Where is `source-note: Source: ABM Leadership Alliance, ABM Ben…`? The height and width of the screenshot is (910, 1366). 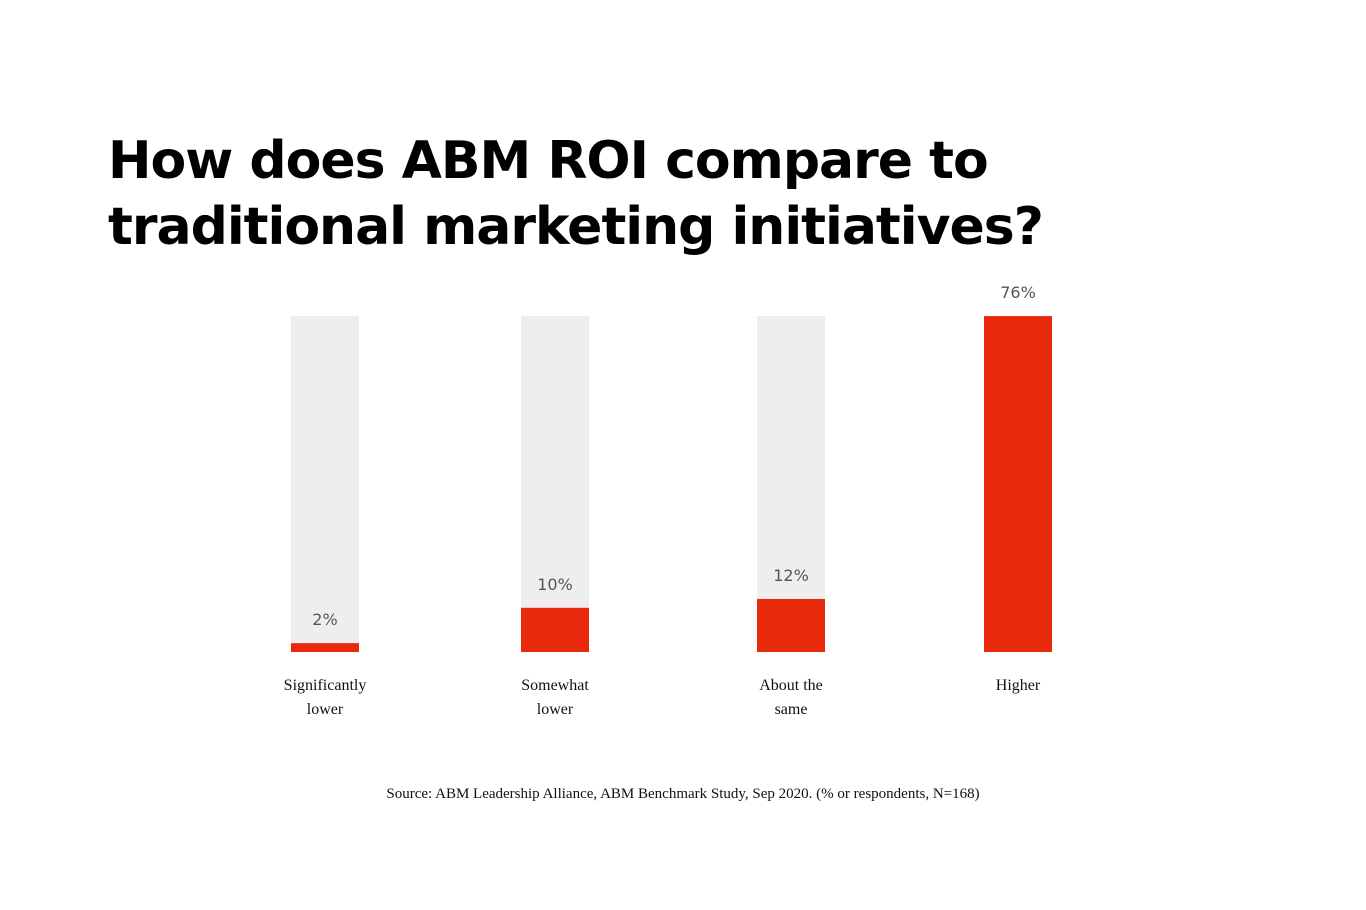 source-note: Source: ABM Leadership Alliance, ABM Ben… is located at coordinates (683, 794).